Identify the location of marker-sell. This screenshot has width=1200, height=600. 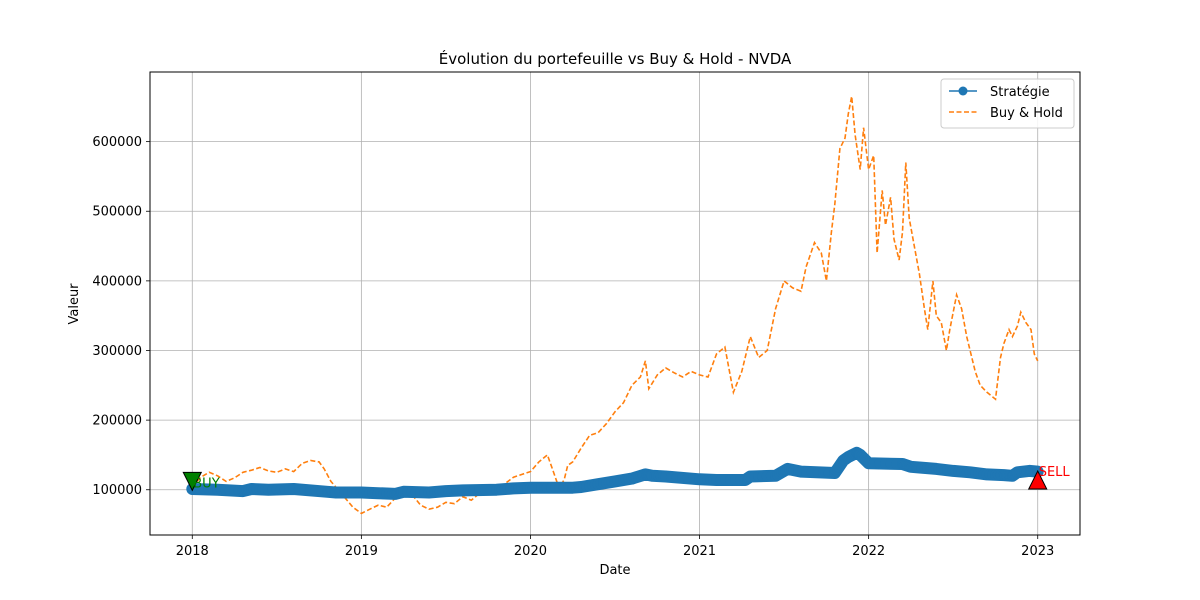
(1037, 479).